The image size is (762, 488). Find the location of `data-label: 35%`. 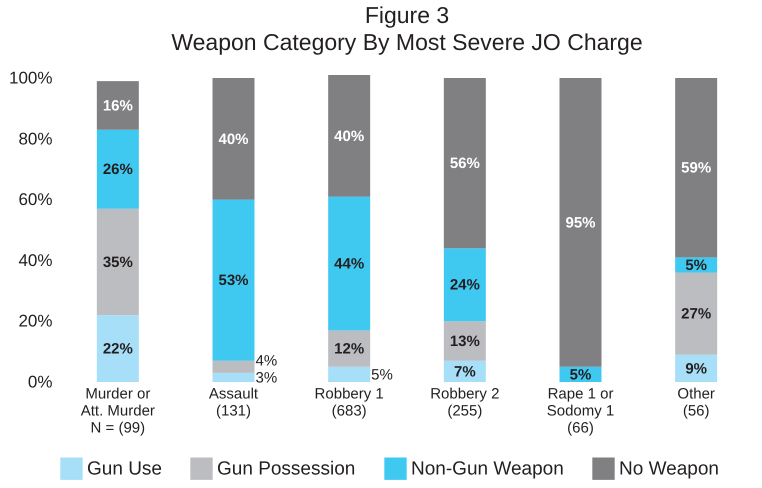

data-label: 35% is located at coordinates (117, 262).